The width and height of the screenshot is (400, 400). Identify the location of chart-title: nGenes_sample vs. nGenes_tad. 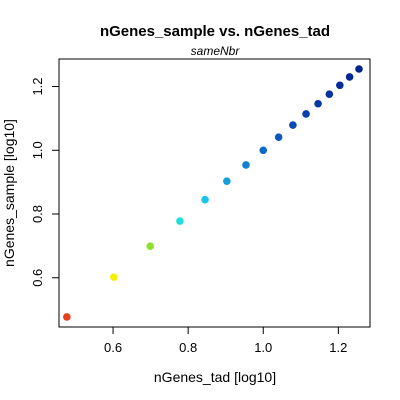
(215, 31).